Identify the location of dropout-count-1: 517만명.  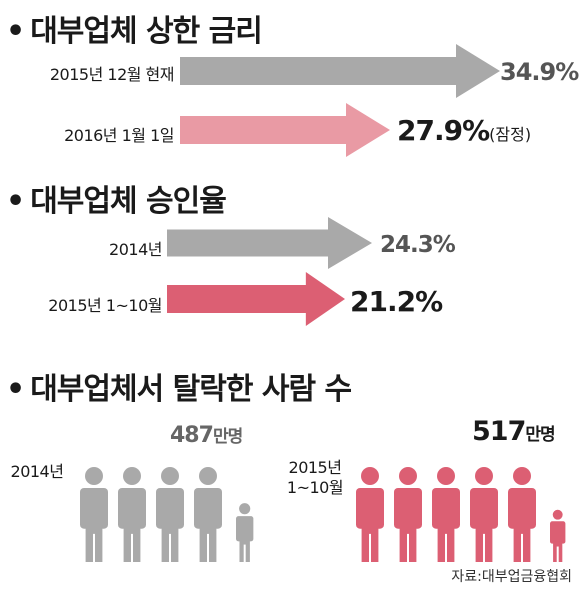
(514, 431).